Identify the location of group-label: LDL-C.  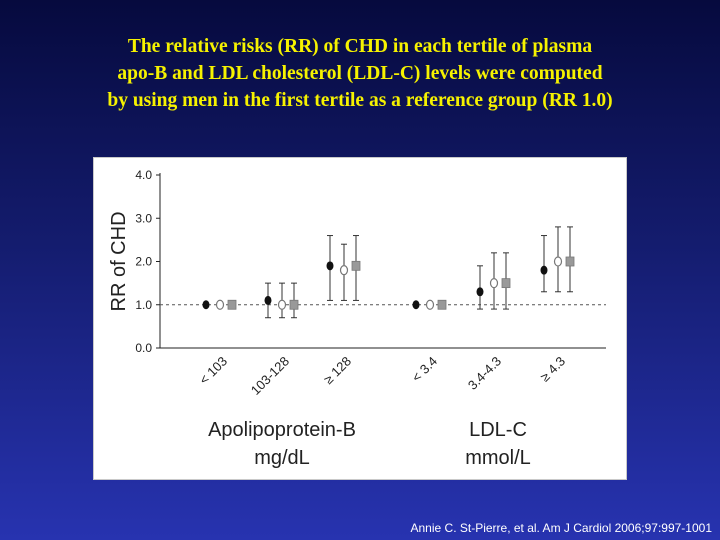
(498, 430).